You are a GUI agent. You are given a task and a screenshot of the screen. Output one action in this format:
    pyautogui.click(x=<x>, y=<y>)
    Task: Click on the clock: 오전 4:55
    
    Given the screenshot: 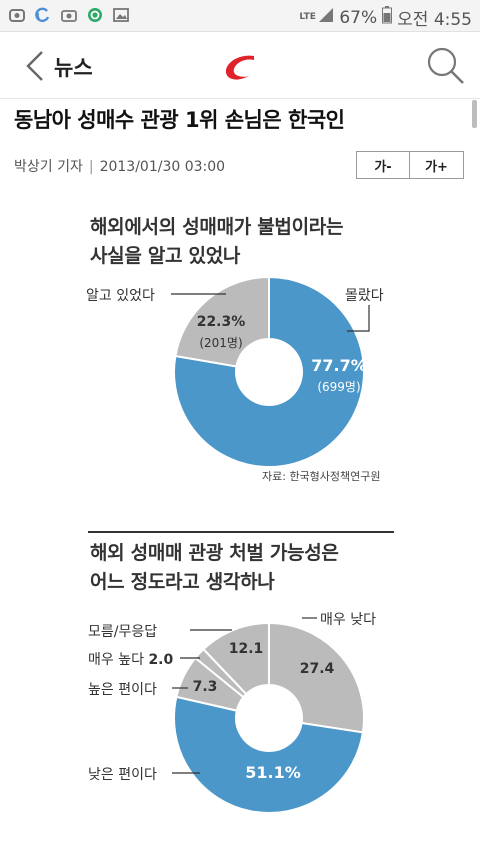 What is the action you would take?
    pyautogui.click(x=434, y=20)
    